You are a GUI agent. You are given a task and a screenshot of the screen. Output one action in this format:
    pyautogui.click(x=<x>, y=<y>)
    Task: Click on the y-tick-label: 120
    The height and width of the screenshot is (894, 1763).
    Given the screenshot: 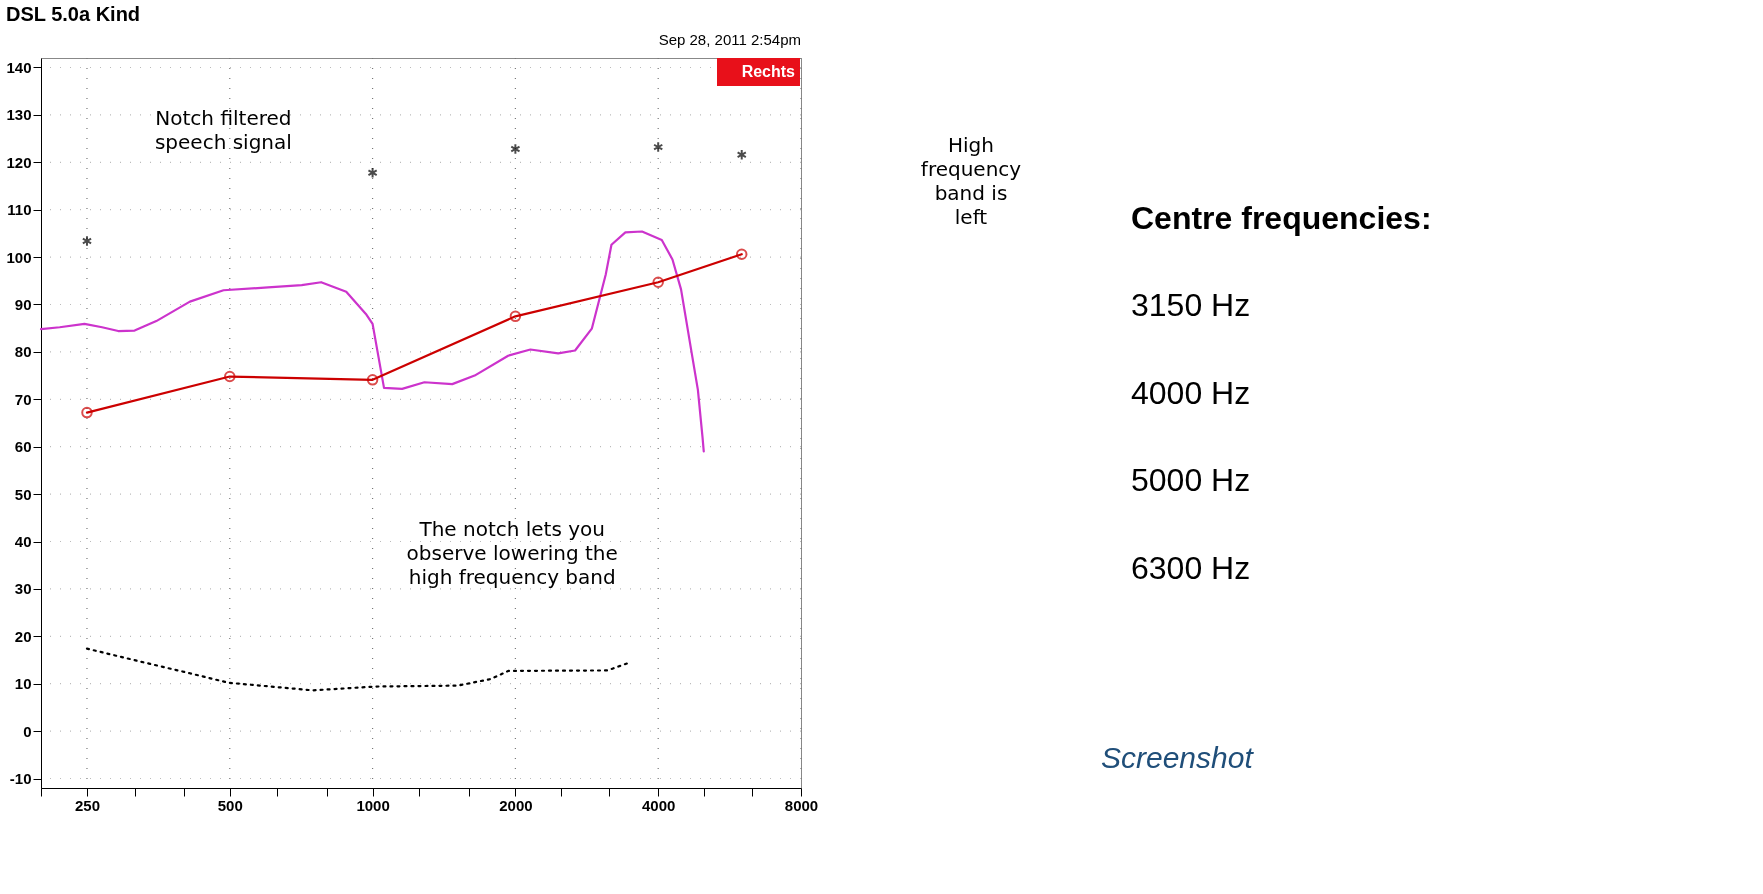 What is the action you would take?
    pyautogui.click(x=19, y=162)
    